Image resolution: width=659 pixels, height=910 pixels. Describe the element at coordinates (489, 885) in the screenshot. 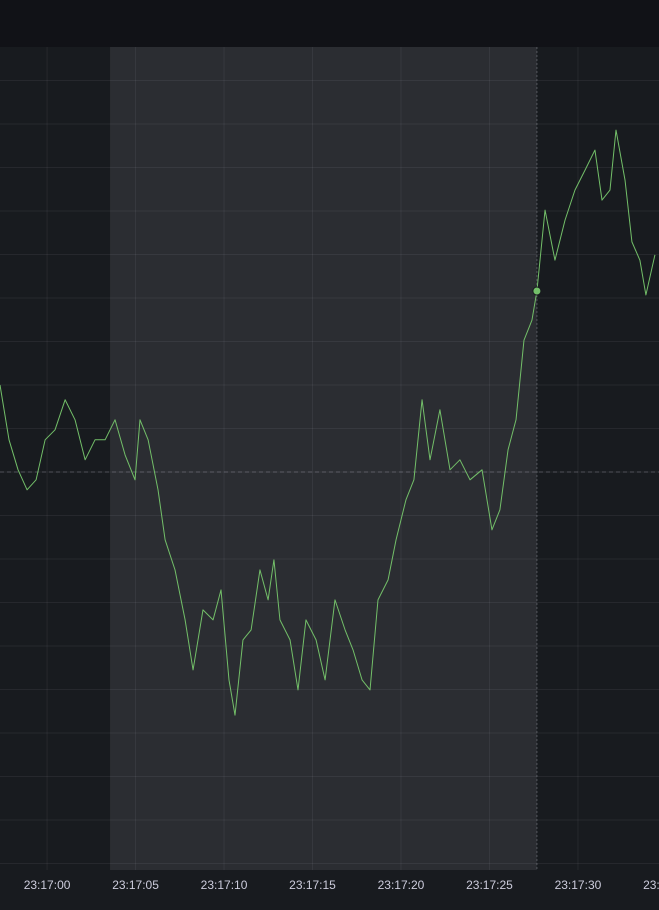

I see `x-tick-label: 23:17:25` at that location.